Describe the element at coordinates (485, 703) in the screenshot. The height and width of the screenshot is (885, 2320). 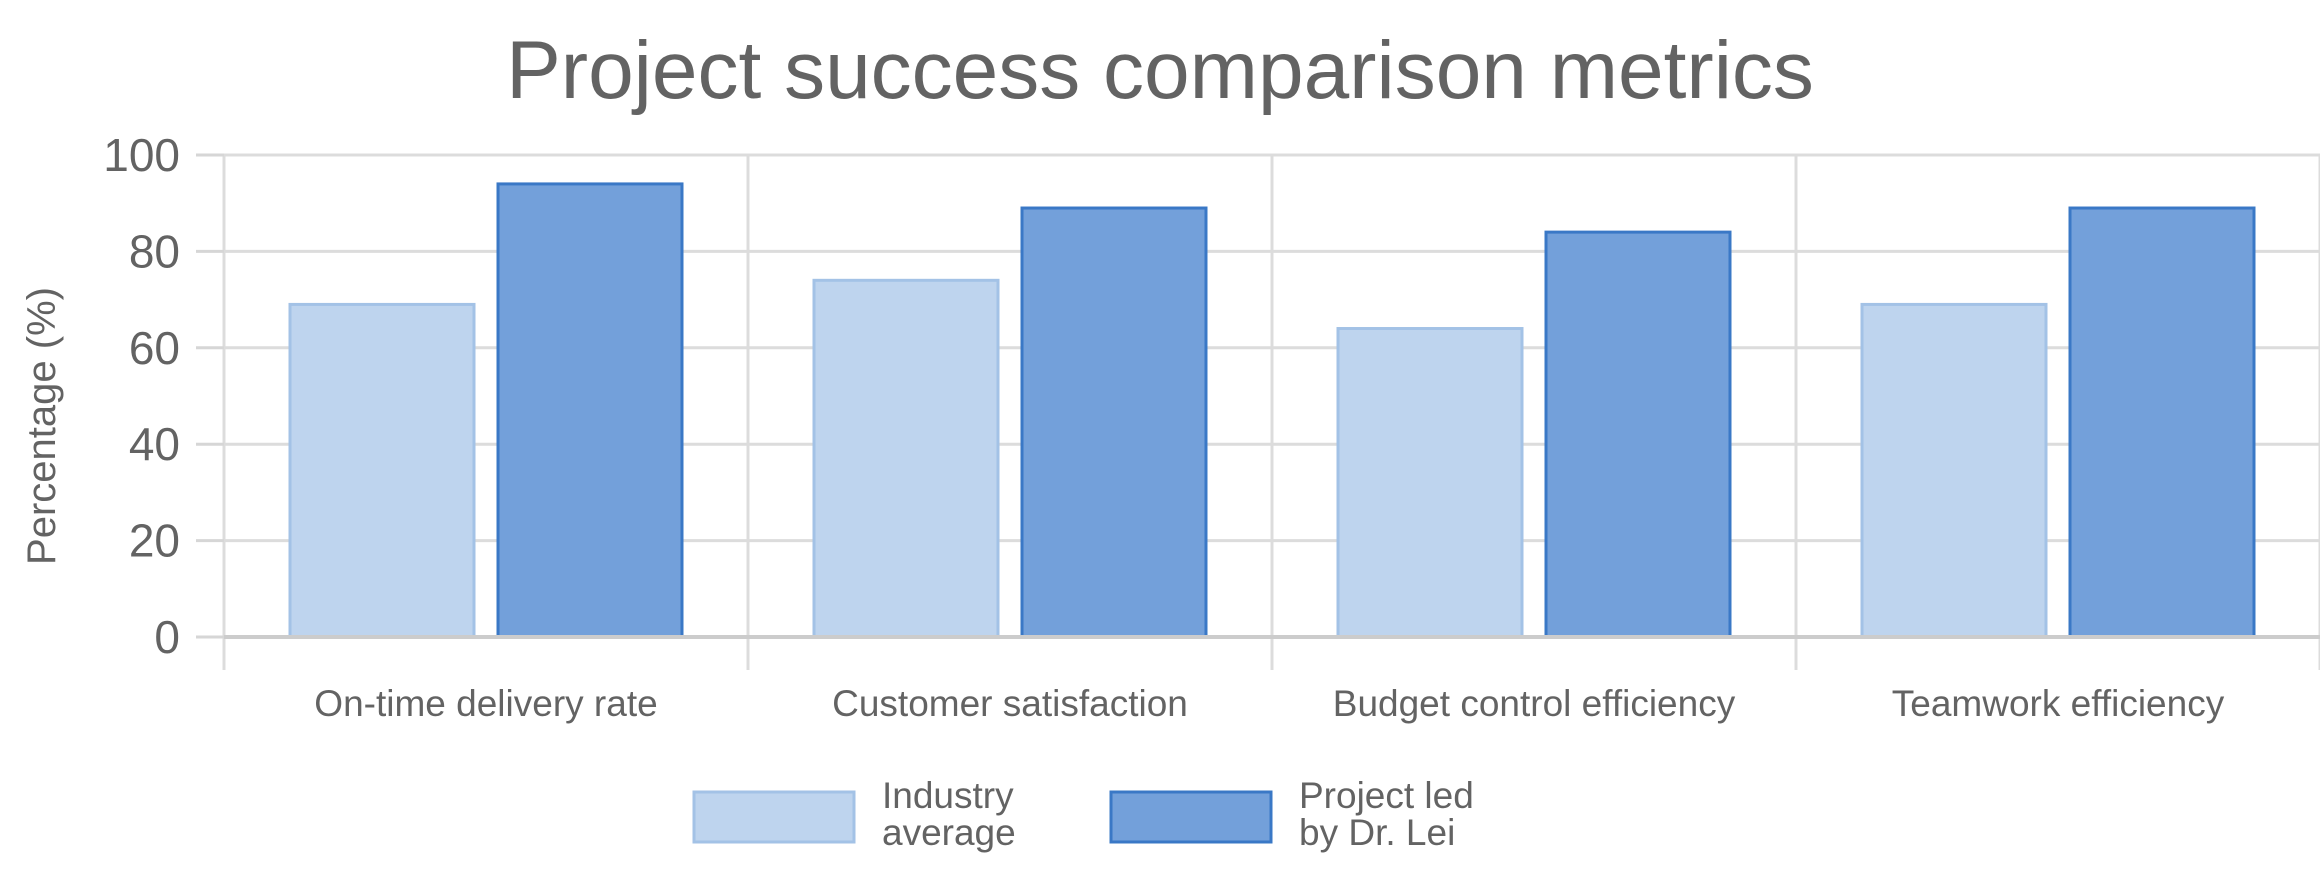
I see `x-tick-label: On-time delivery rate` at that location.